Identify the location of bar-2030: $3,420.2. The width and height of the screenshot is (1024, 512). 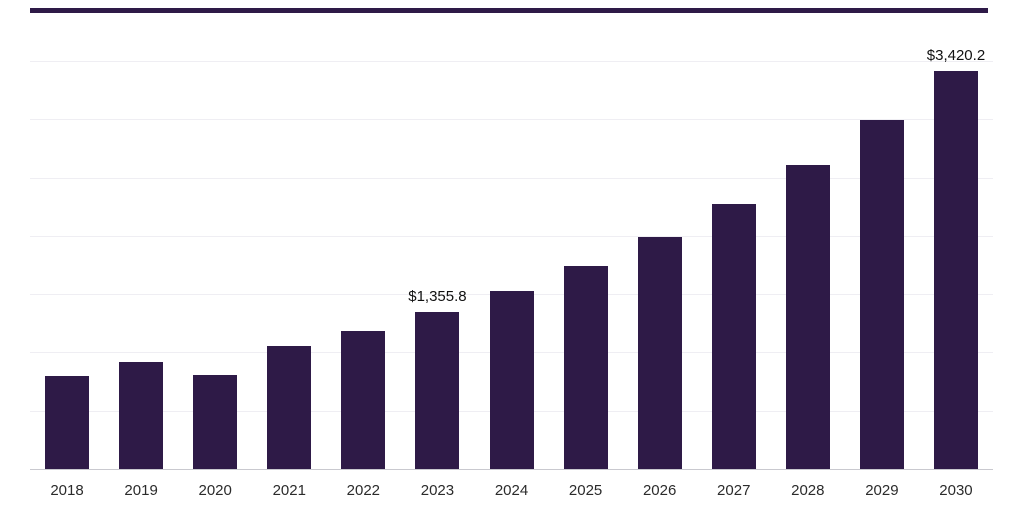
(956, 258).